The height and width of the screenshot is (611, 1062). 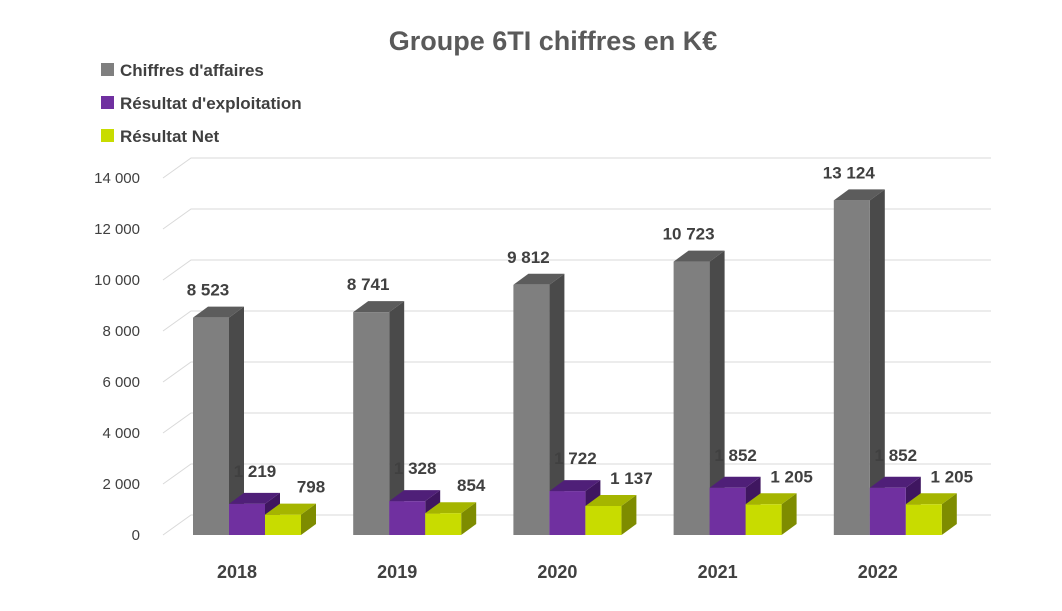 What do you see at coordinates (117, 178) in the screenshot?
I see `y-tick-label: 14 000` at bounding box center [117, 178].